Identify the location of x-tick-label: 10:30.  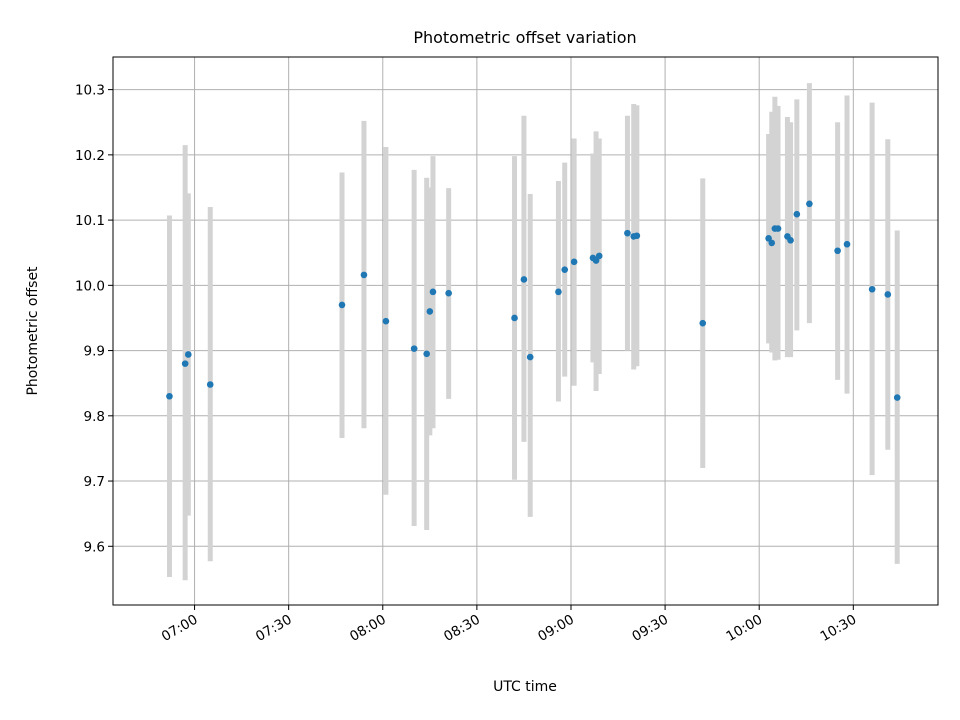
(839, 628).